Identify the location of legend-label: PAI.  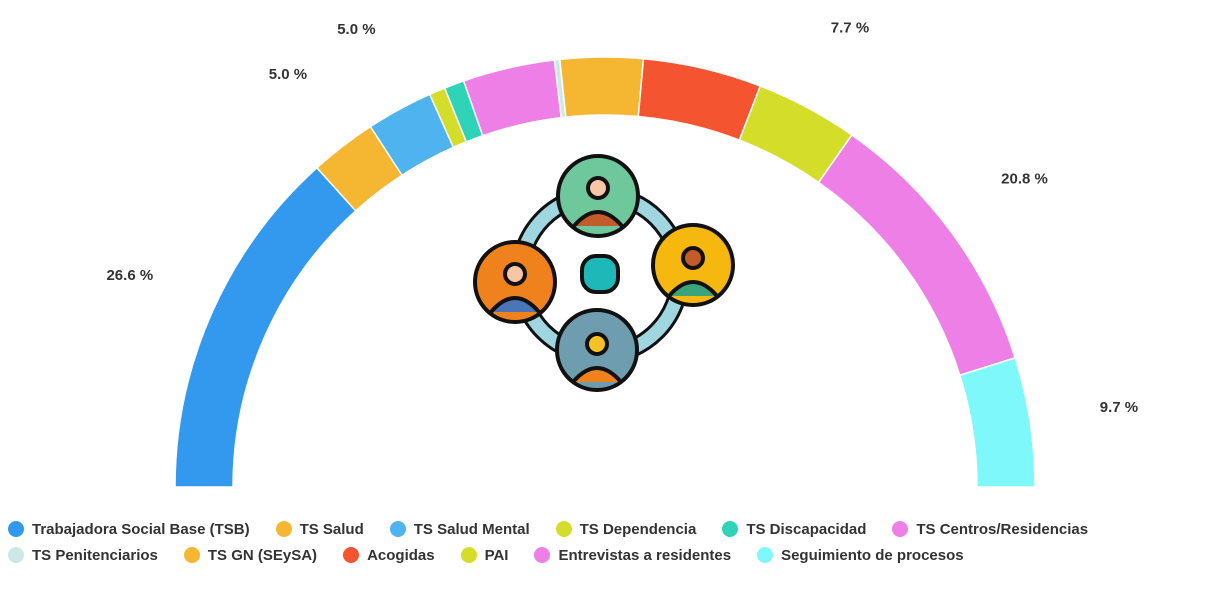
(496, 555).